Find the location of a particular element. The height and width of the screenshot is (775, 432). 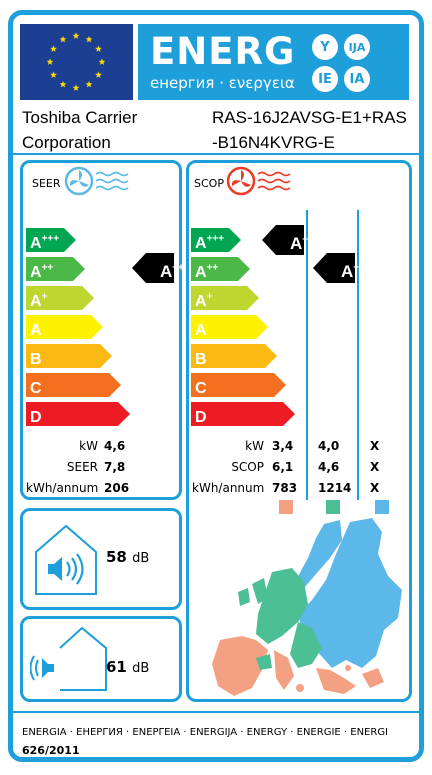

language-mark: IJA is located at coordinates (357, 47).